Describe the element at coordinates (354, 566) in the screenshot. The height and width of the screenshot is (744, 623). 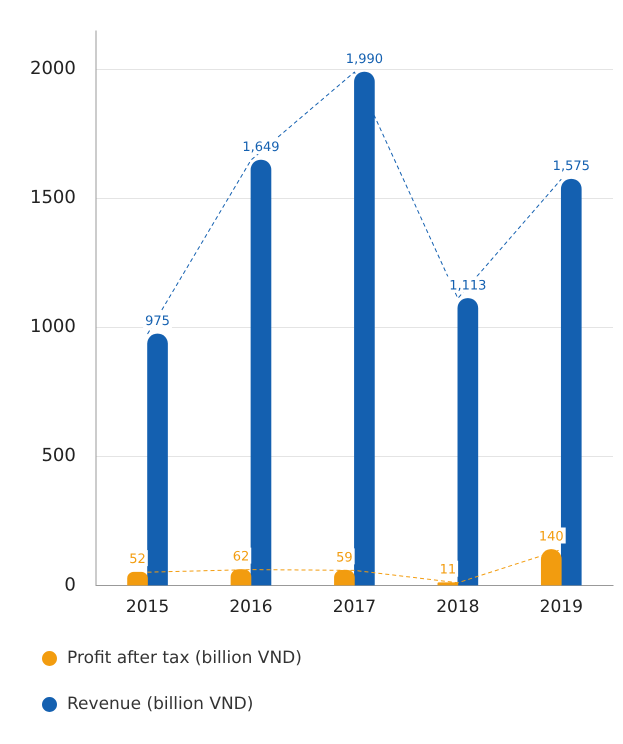
I see `line-series` at that location.